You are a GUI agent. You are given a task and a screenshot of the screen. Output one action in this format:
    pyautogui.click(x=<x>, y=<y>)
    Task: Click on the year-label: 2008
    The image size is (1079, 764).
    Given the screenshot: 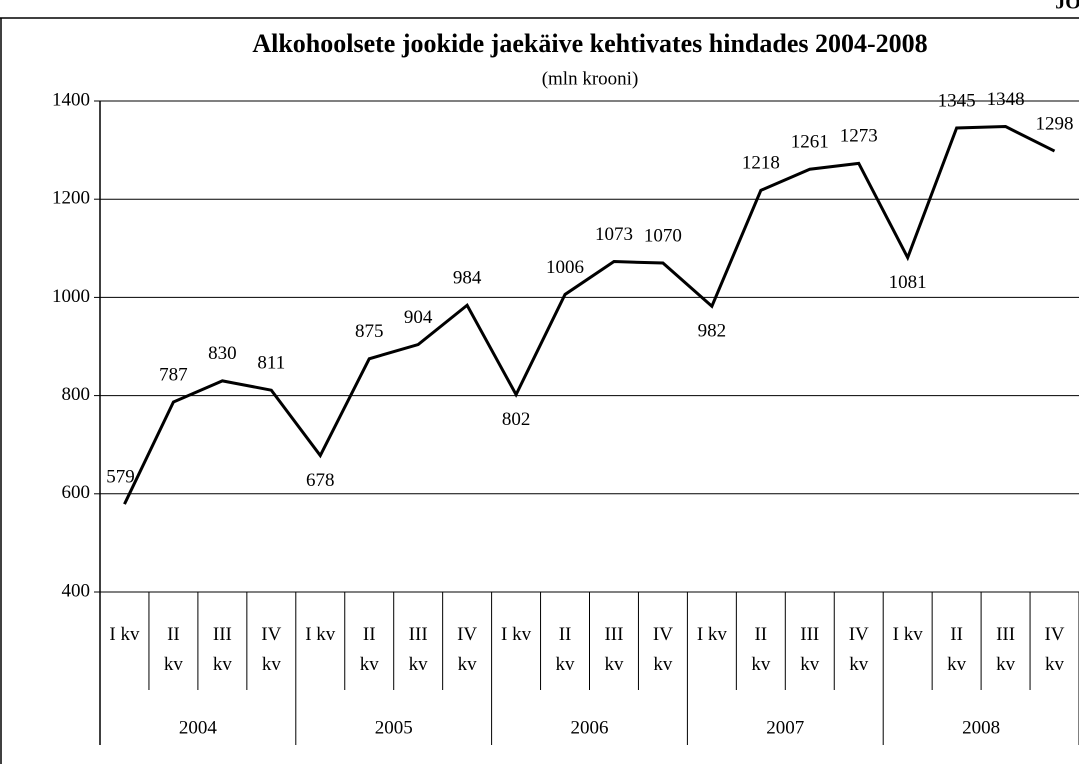 What is the action you would take?
    pyautogui.click(x=981, y=727)
    